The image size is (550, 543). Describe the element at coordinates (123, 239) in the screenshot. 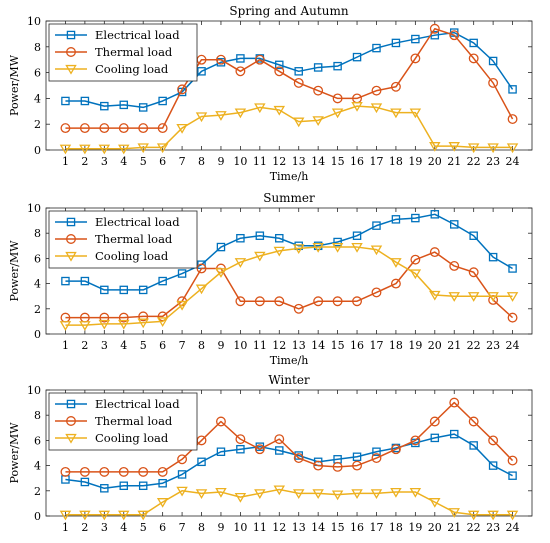

I see `legend: Electrical load Thermal load Cooling load` at that location.